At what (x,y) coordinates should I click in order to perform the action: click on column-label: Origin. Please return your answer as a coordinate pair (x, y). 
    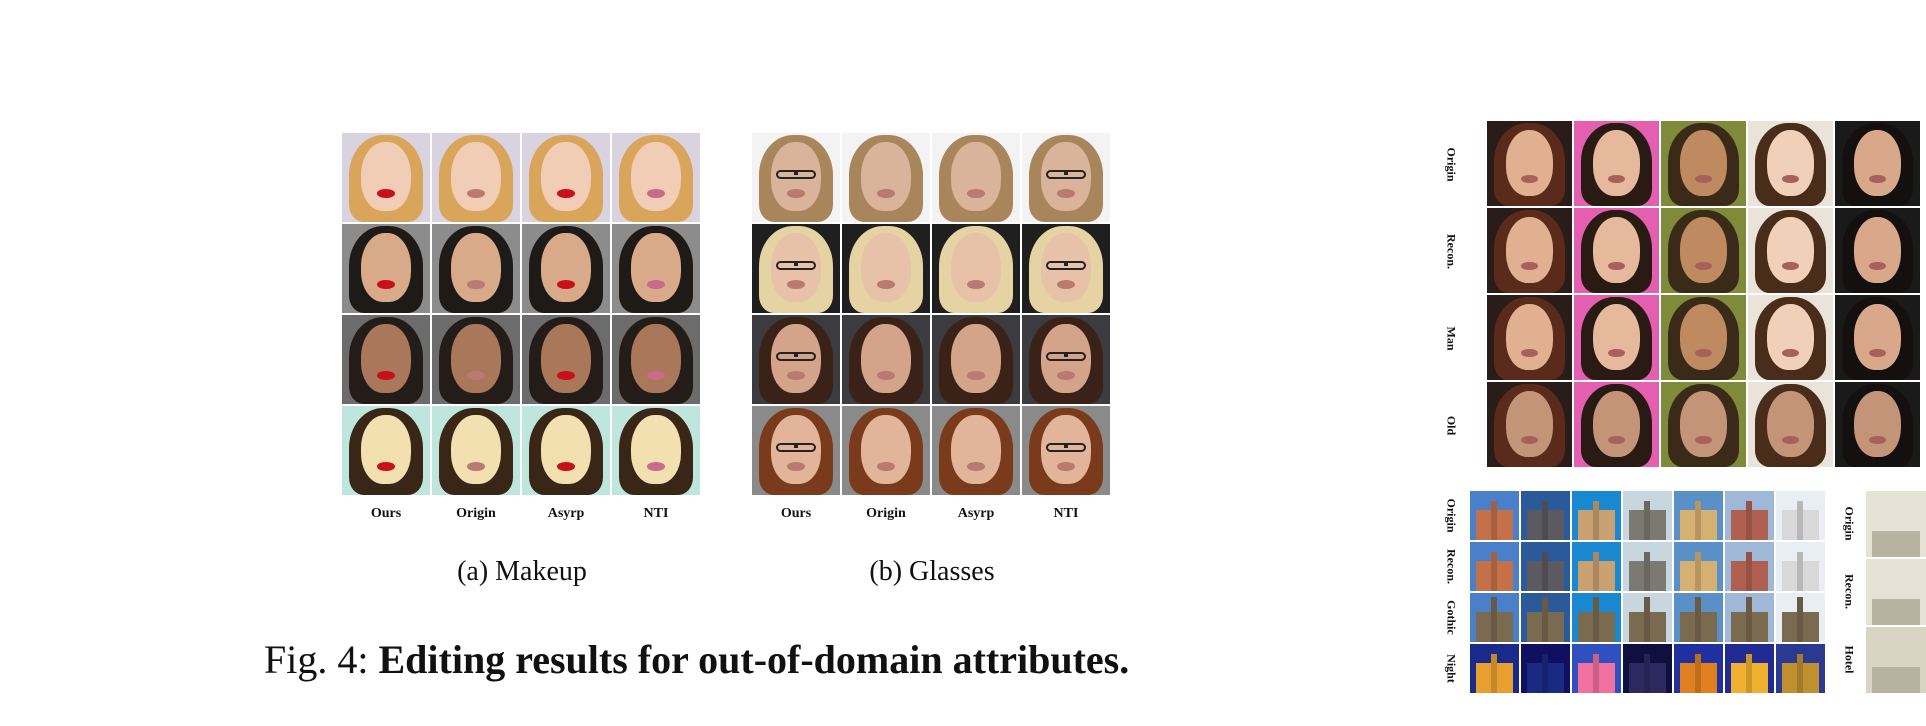
    Looking at the image, I should click on (886, 513).